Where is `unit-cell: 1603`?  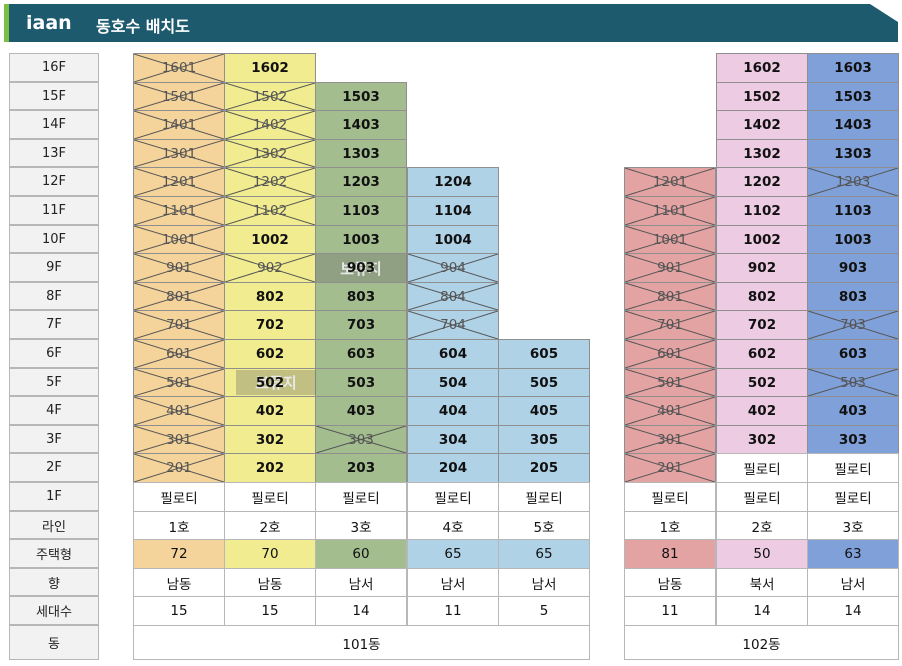
unit-cell: 1603 is located at coordinates (853, 68).